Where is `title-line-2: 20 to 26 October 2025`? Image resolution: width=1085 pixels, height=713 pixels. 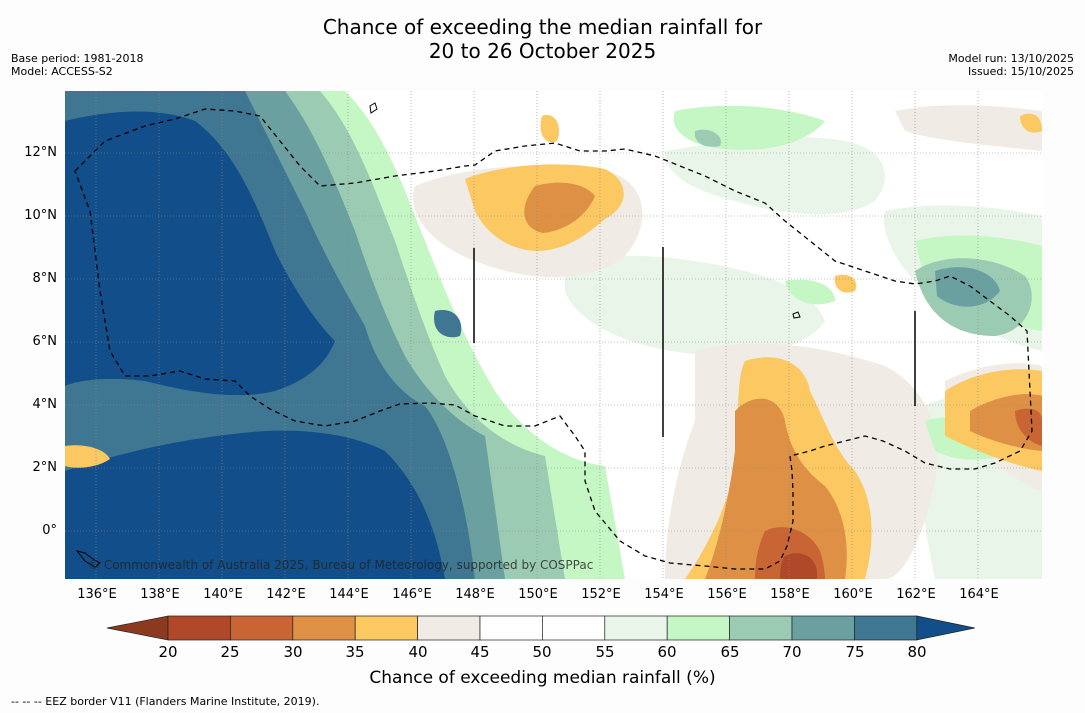 title-line-2: 20 to 26 October 2025 is located at coordinates (542, 51).